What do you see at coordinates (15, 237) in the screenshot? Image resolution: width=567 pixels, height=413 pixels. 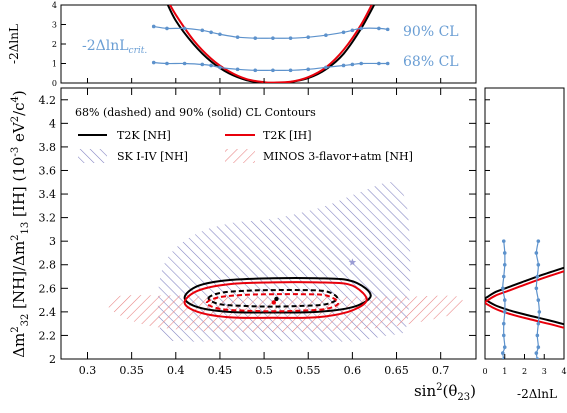 I see `y-axis-title-sup2: 2` at bounding box center [15, 237].